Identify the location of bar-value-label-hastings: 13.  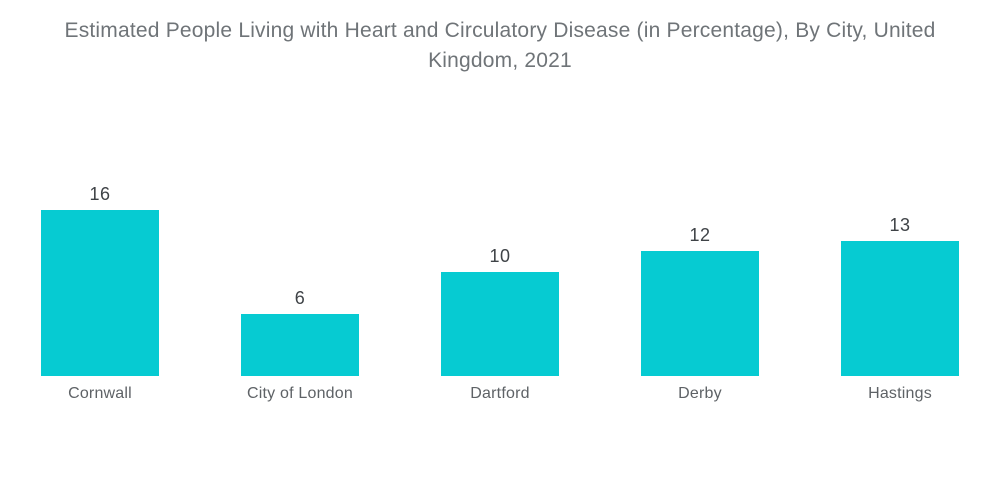
(900, 225).